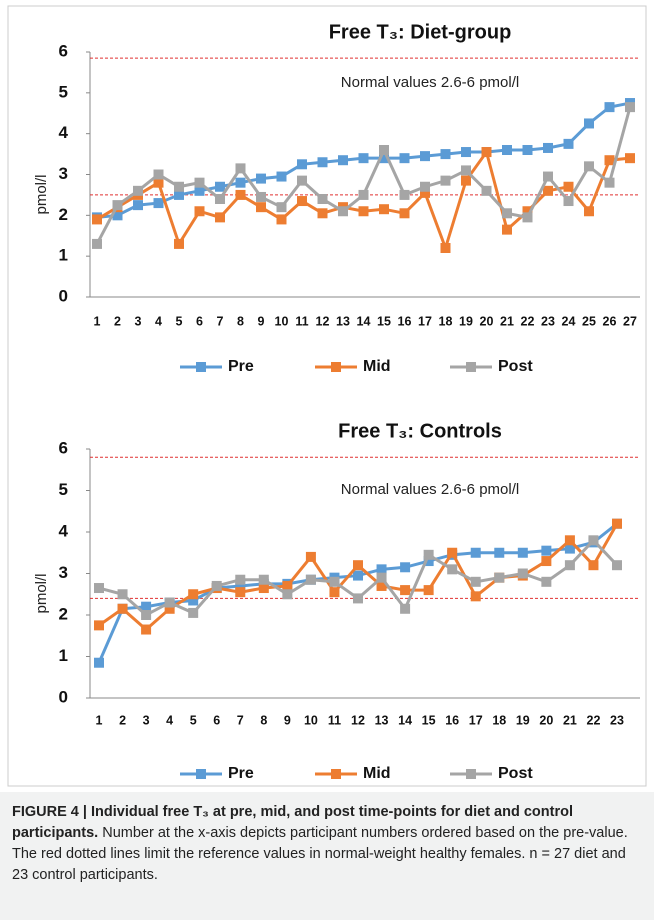 The image size is (654, 920). What do you see at coordinates (405, 720) in the screenshot?
I see `x-tick-label: 14` at bounding box center [405, 720].